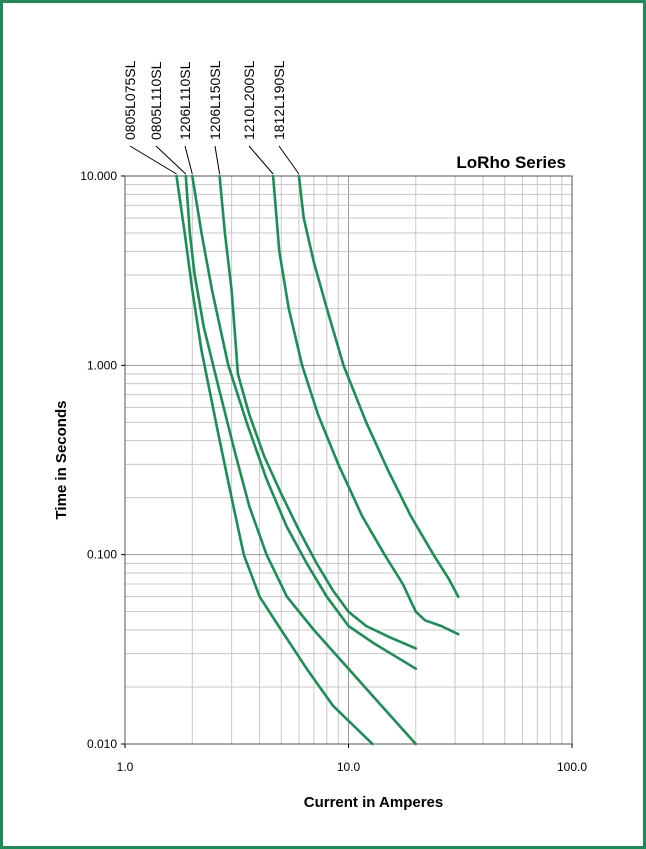  I want to click on x-tick-label: 1.0, so click(125, 767).